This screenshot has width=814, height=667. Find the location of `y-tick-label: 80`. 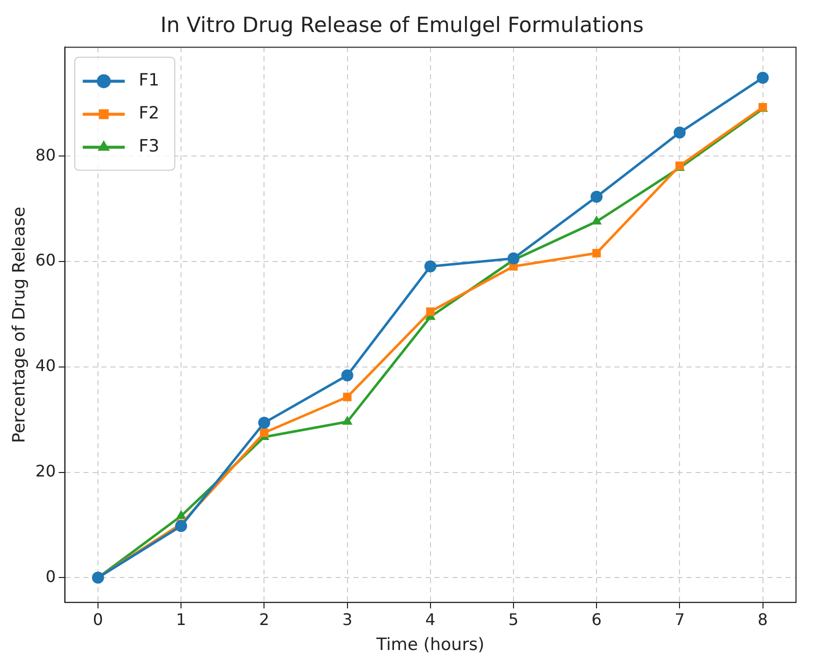

y-tick-label: 80 is located at coordinates (45, 154).